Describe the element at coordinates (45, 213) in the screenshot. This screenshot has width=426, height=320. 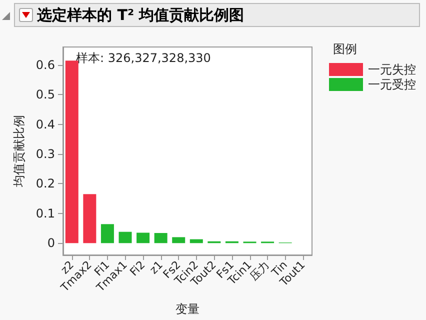
I see `y-tick-label: 0.1` at that location.